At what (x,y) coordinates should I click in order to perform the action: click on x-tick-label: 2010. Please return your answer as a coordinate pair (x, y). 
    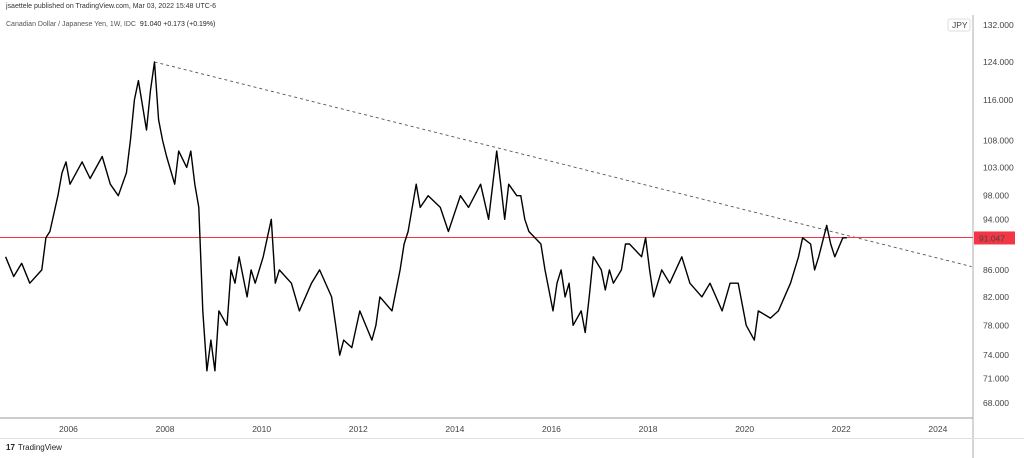
    Looking at the image, I should click on (261, 429).